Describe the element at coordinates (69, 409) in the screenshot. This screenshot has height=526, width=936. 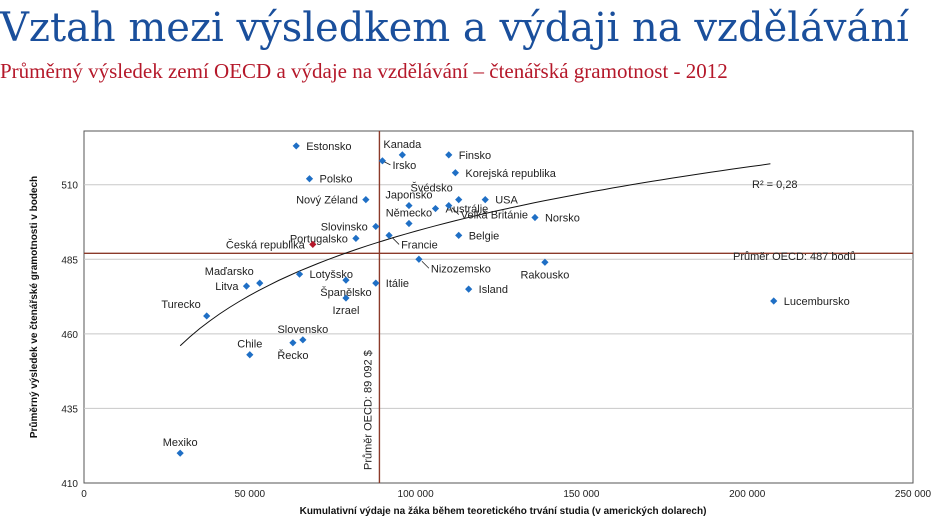
I see `y-tick-label: 435` at that location.